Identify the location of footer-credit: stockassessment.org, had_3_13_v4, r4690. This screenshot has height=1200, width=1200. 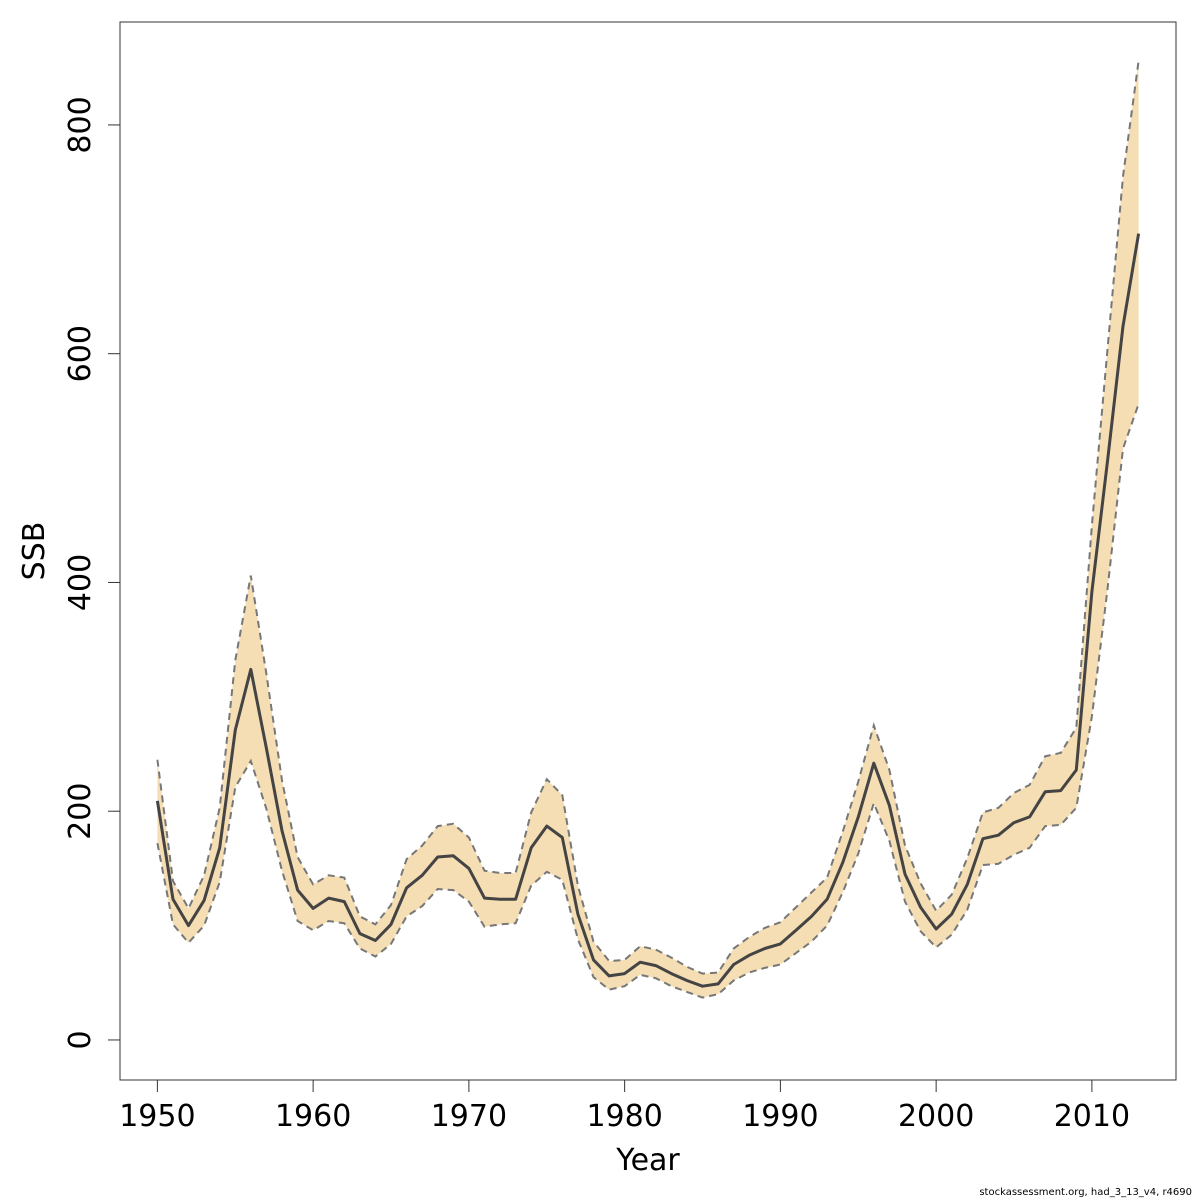
(1085, 1192).